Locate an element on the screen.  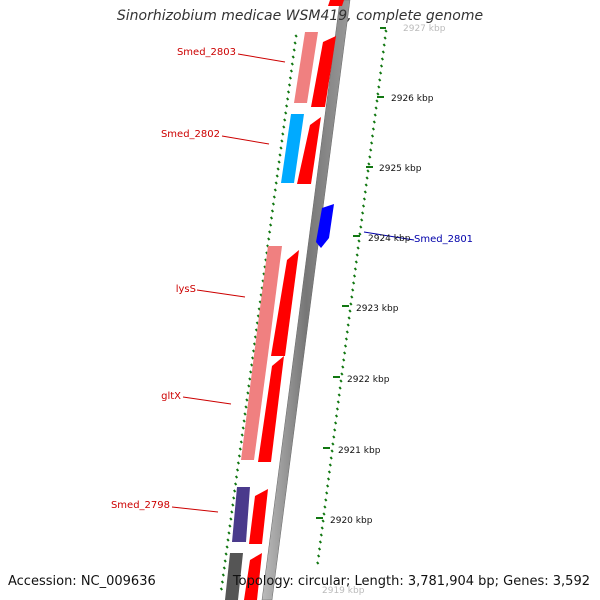
inner-tick-ring is located at coordinates (258, 312).